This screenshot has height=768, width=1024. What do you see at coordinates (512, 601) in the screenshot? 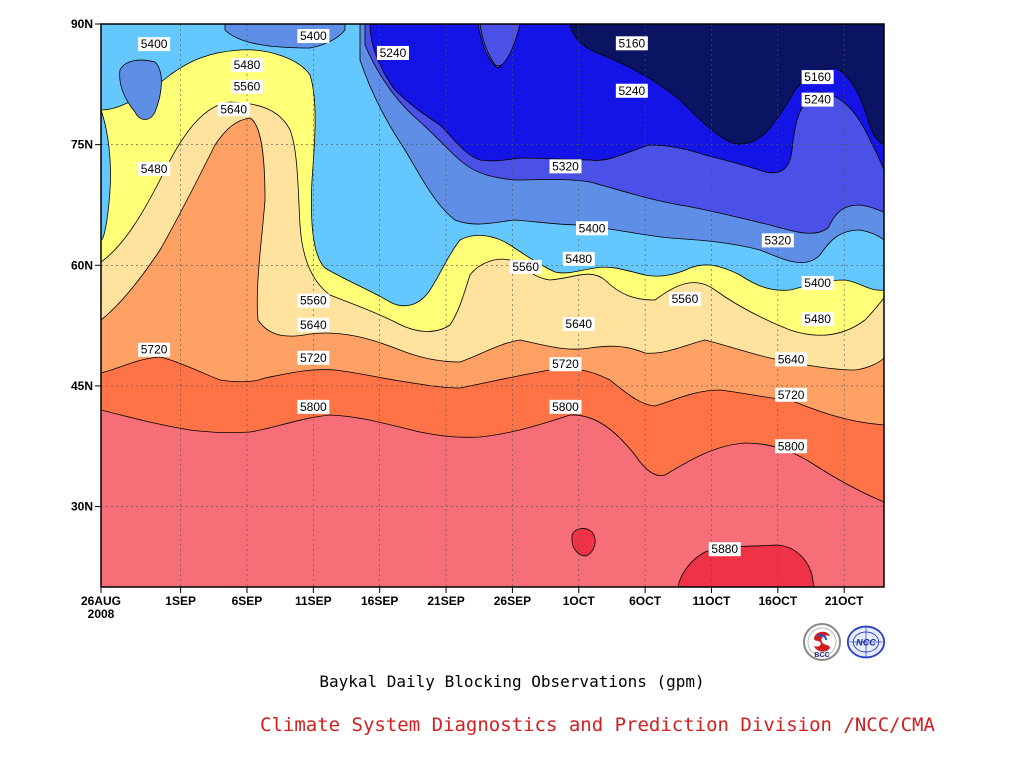
I see `x-tick-label: 26SEP` at bounding box center [512, 601].